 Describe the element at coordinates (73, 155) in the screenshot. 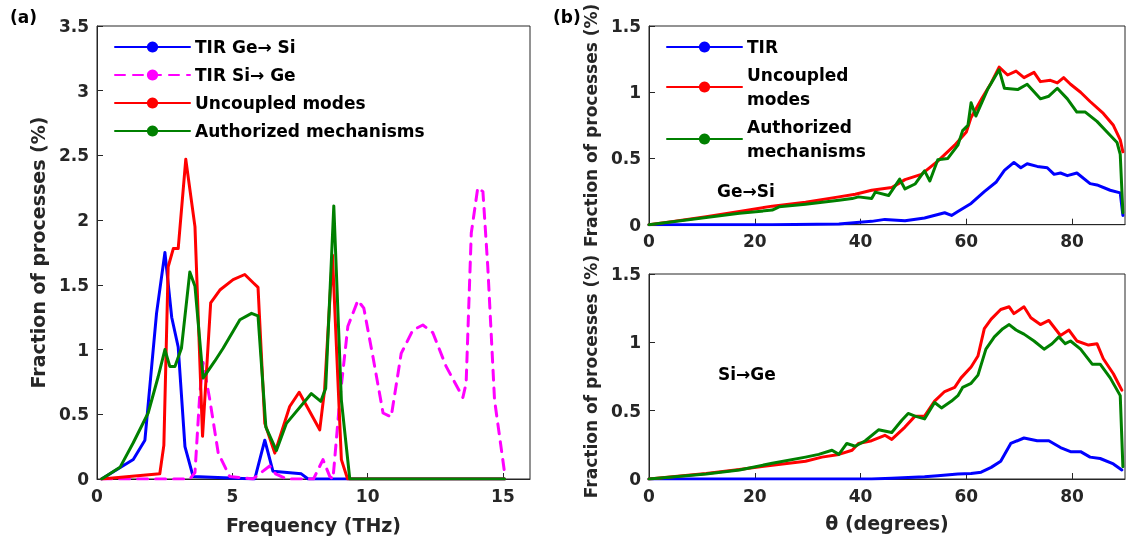

I see `y-tick-label: 2.5` at that location.